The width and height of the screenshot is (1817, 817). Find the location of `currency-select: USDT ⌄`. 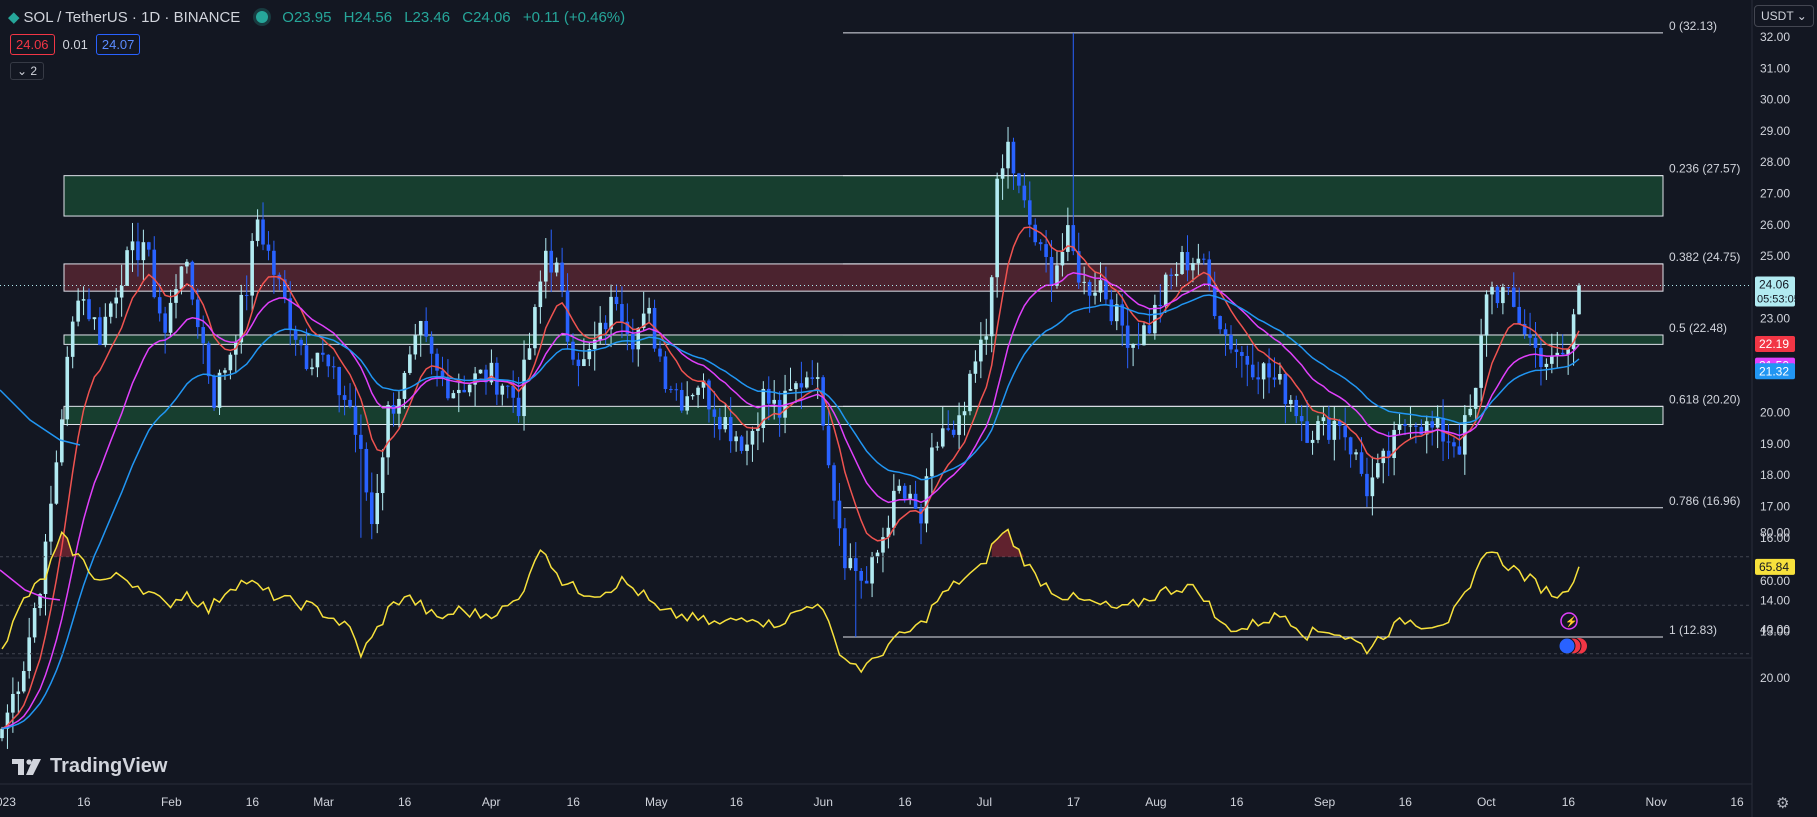

currency-select: USDT ⌄ is located at coordinates (1784, 16).